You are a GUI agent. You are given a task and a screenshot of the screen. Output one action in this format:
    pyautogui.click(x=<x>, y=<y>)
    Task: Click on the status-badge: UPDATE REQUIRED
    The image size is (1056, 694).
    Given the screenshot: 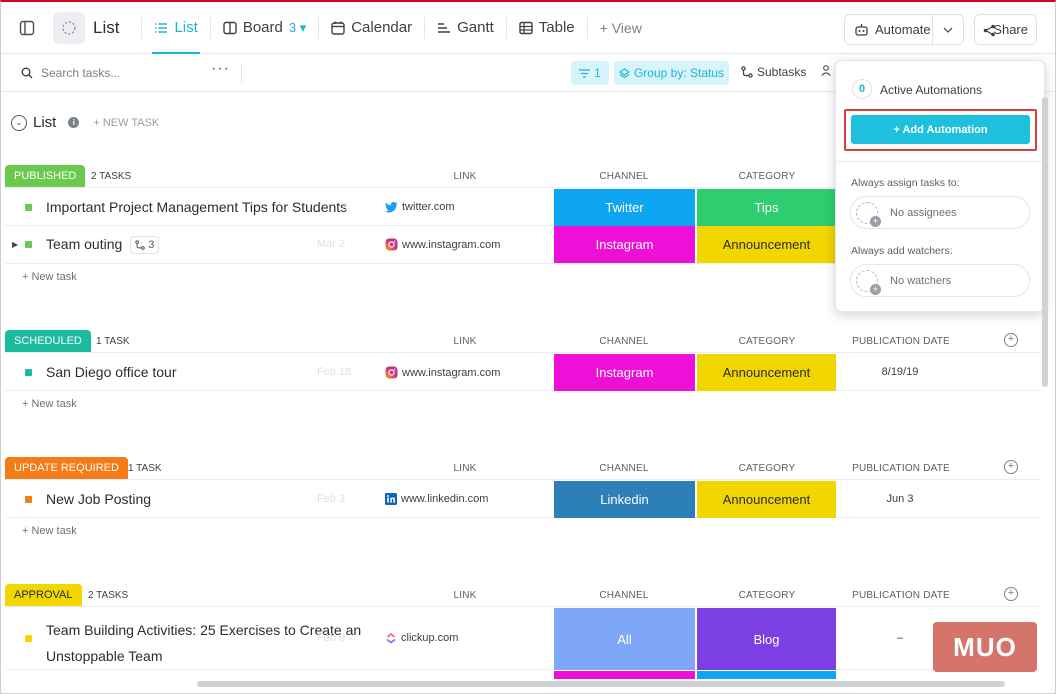 What is the action you would take?
    pyautogui.click(x=66, y=468)
    